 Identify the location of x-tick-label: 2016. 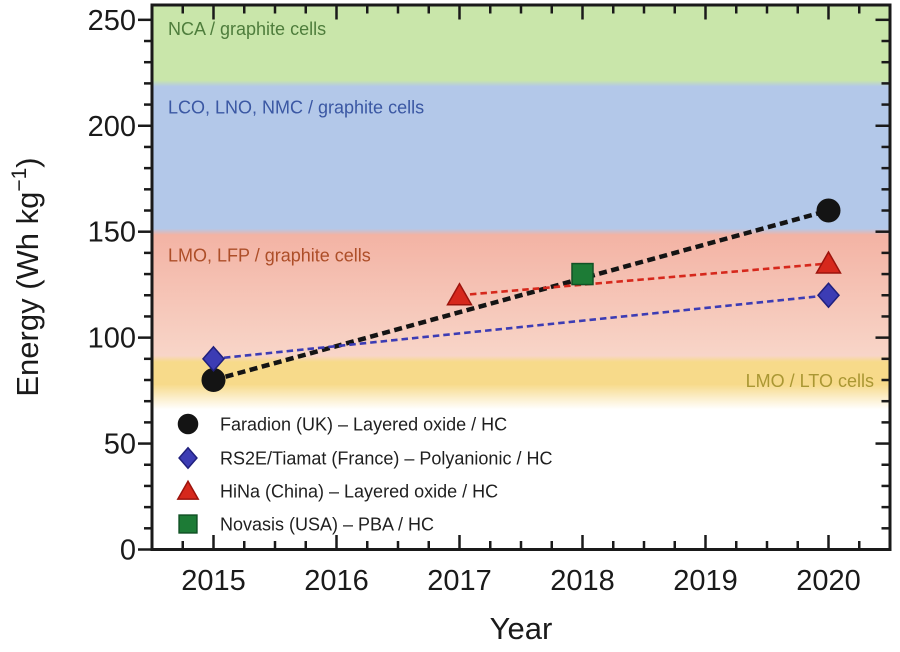
(336, 581).